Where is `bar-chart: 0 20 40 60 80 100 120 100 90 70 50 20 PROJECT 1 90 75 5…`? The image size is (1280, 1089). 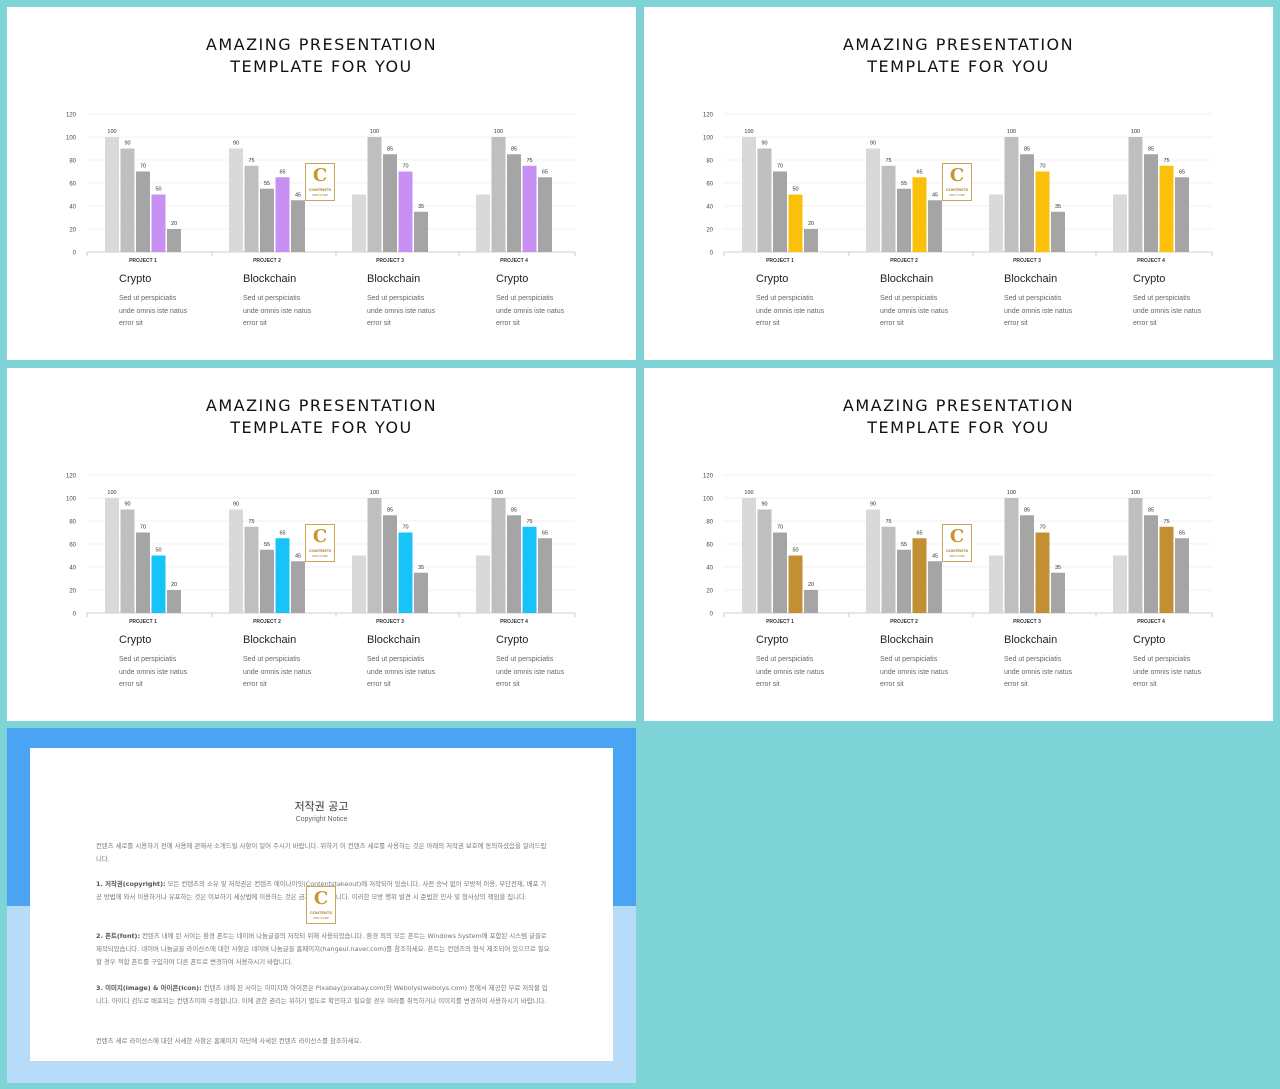
bar-chart: 0 20 40 60 80 100 120 100 90 70 50 20 PROJECT 1 90 75 5… is located at coordinates (321, 188).